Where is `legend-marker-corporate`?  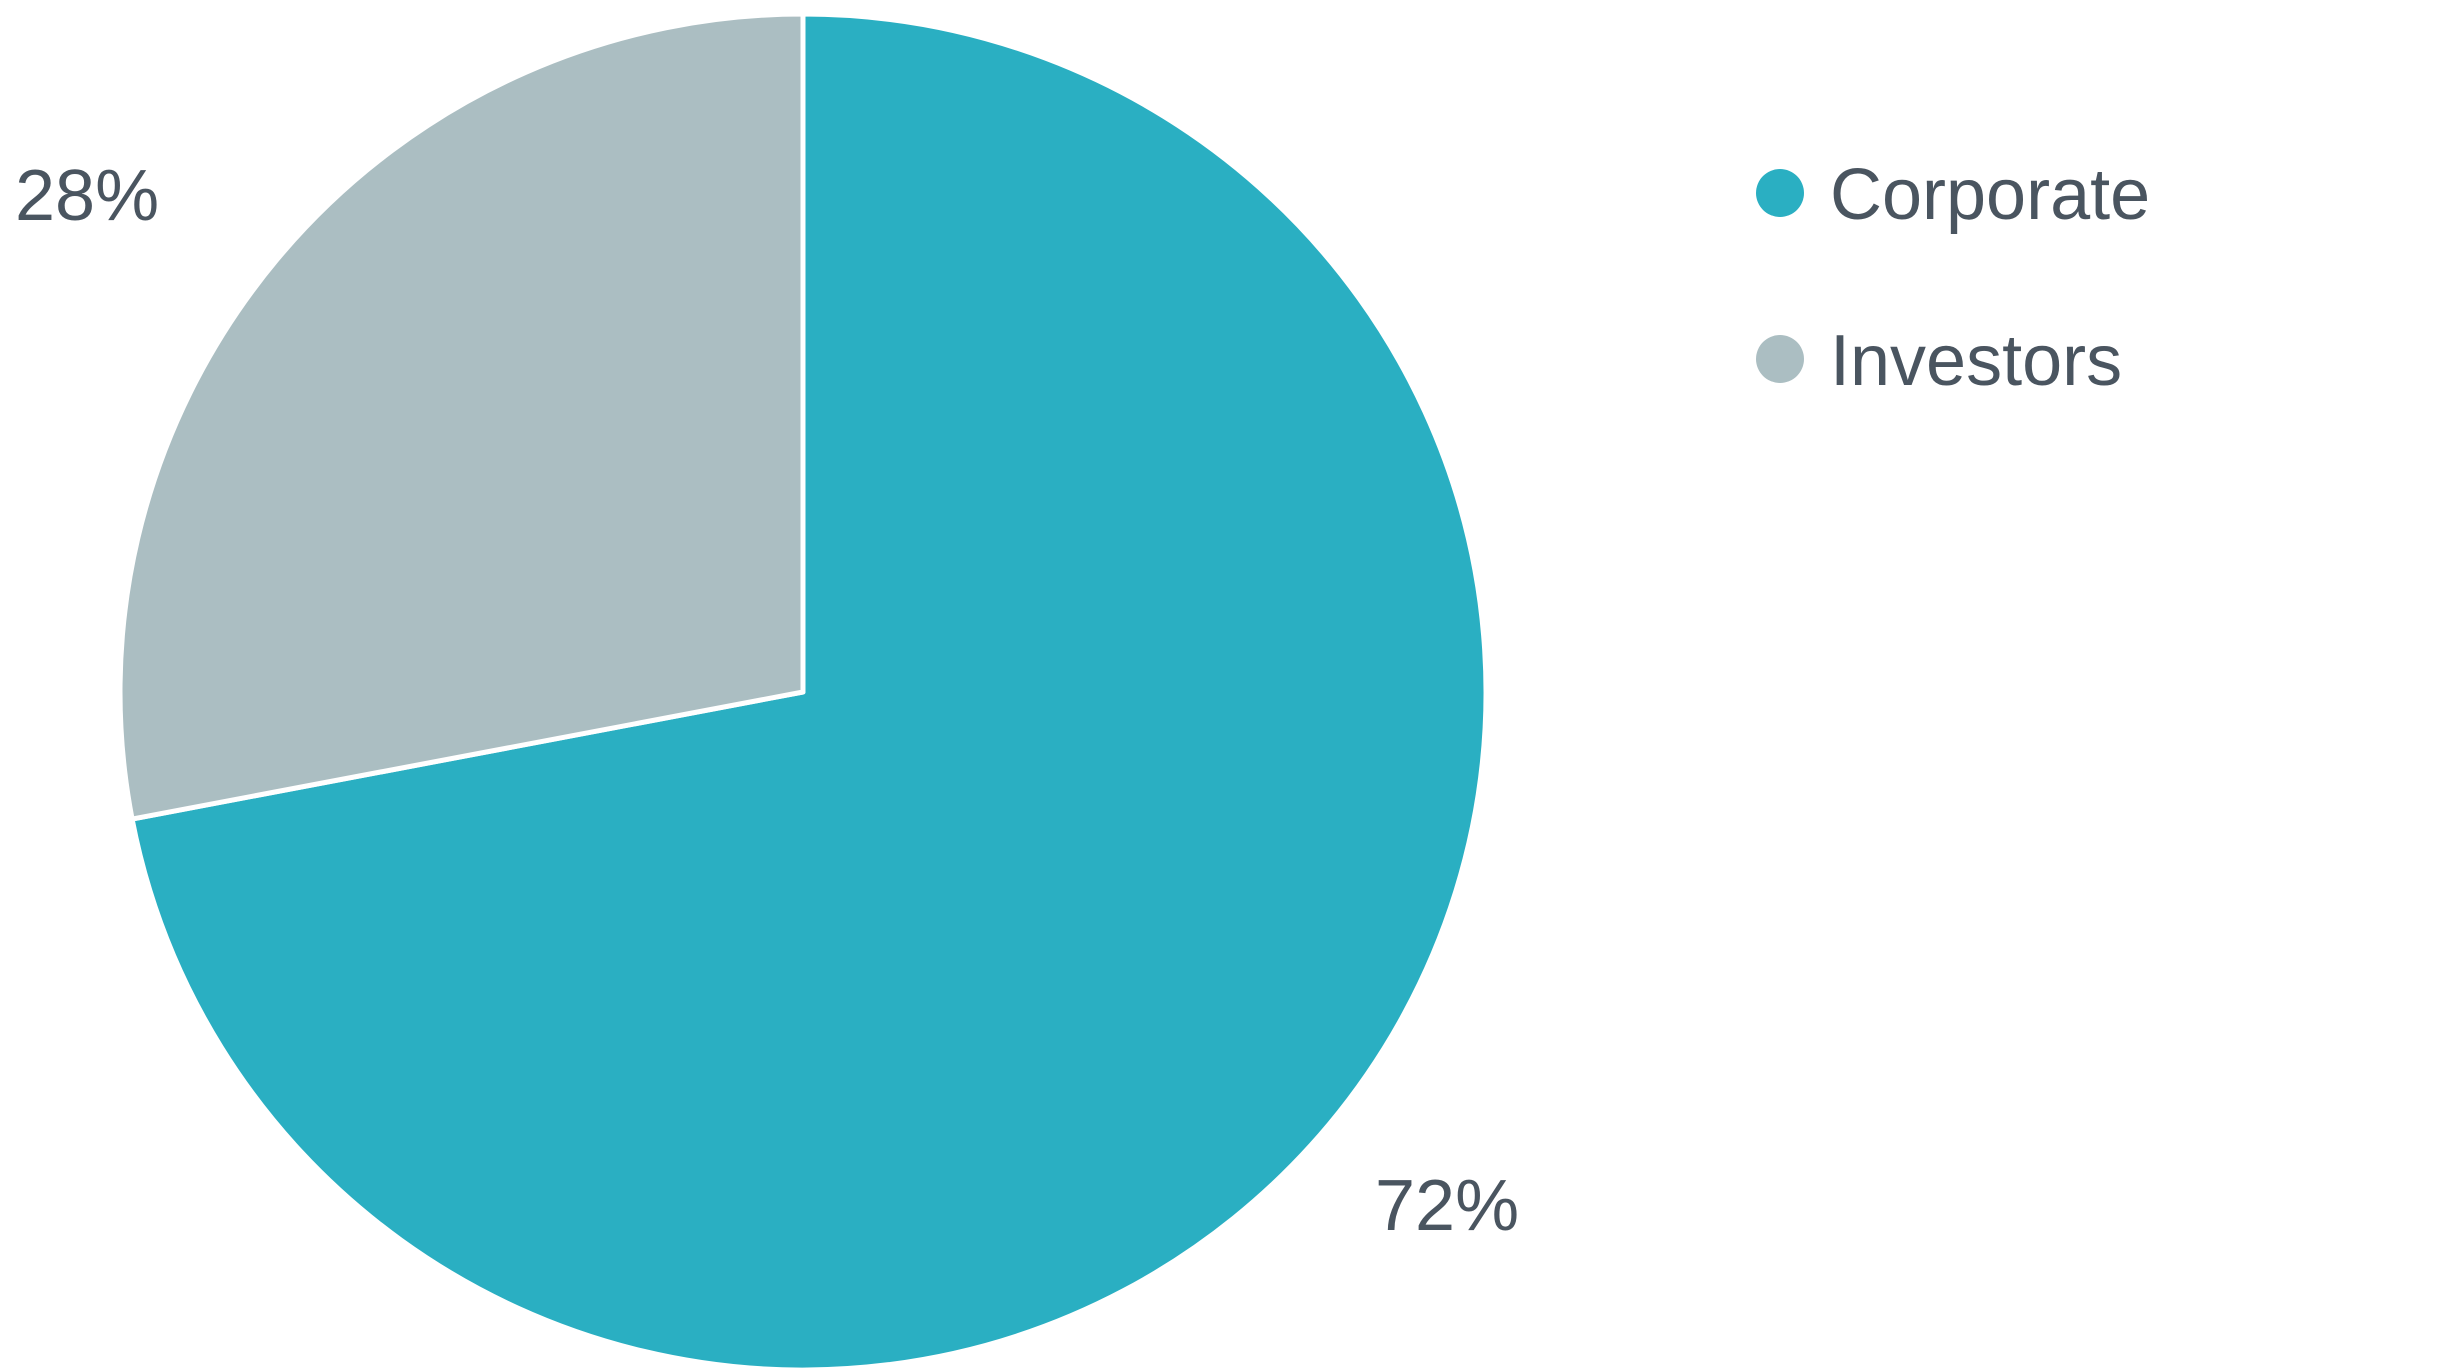 legend-marker-corporate is located at coordinates (1780, 193).